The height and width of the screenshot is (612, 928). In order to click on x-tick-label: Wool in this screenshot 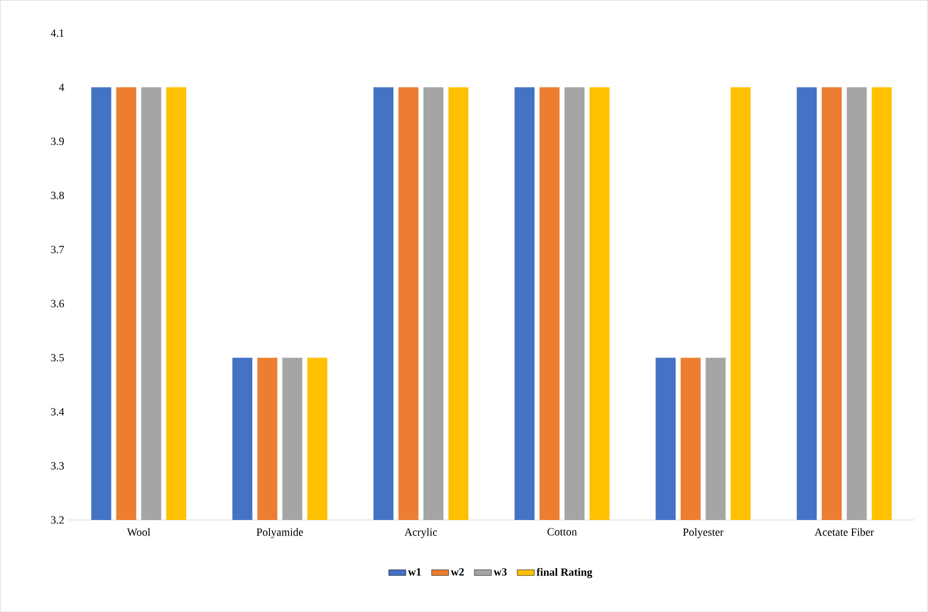, I will do `click(138, 532)`.